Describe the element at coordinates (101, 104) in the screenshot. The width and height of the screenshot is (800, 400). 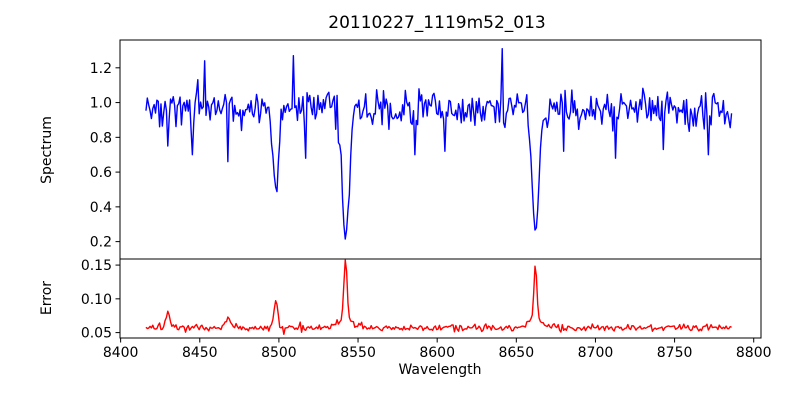
I see `y-tick-label: 1.0` at that location.